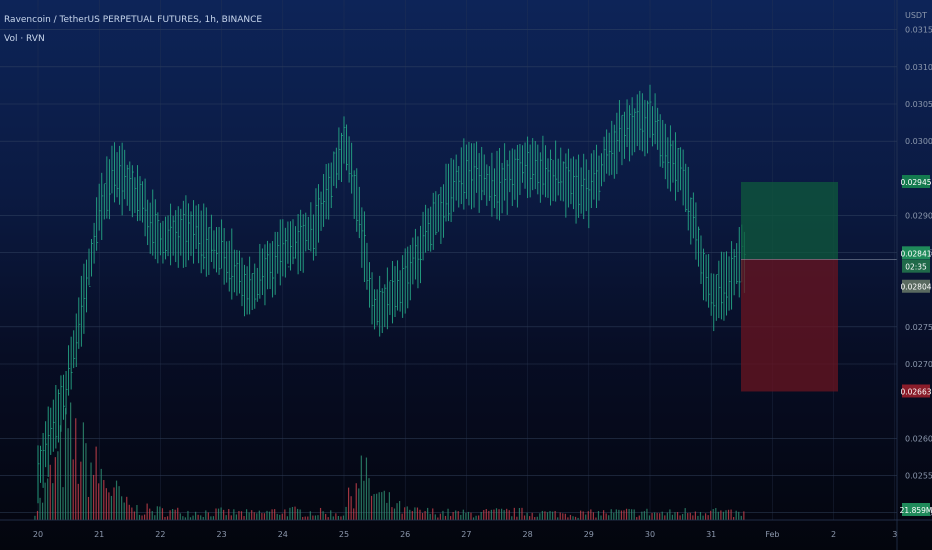 This screenshot has height=550, width=932. I want to click on x-tick-label: 31, so click(711, 534).